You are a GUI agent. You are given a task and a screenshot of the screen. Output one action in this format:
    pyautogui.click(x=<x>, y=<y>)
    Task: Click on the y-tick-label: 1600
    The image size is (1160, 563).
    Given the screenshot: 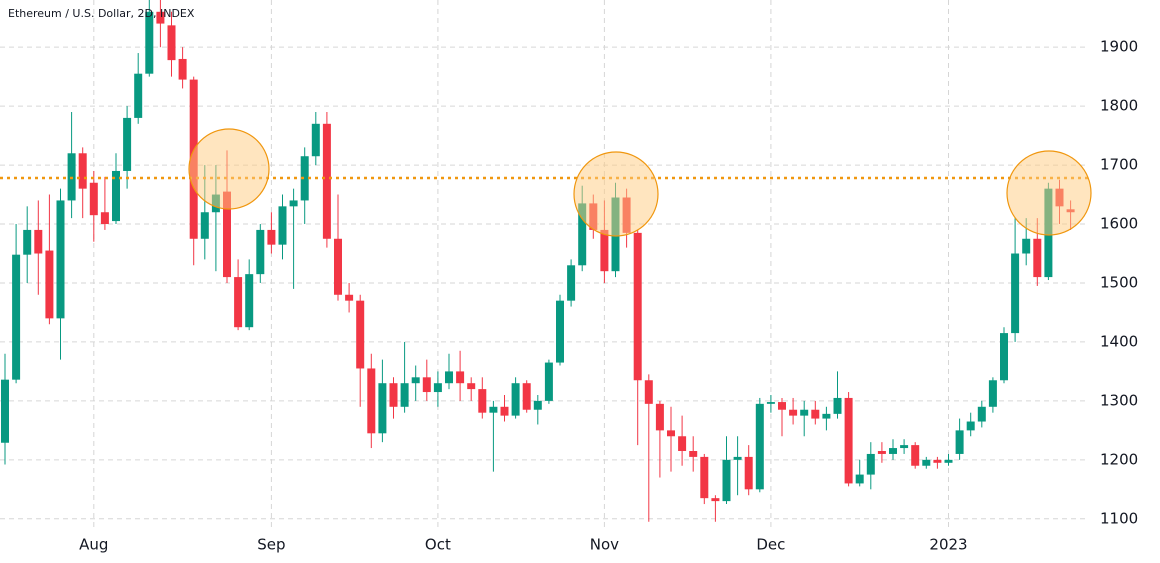 What is the action you would take?
    pyautogui.click(x=1119, y=224)
    